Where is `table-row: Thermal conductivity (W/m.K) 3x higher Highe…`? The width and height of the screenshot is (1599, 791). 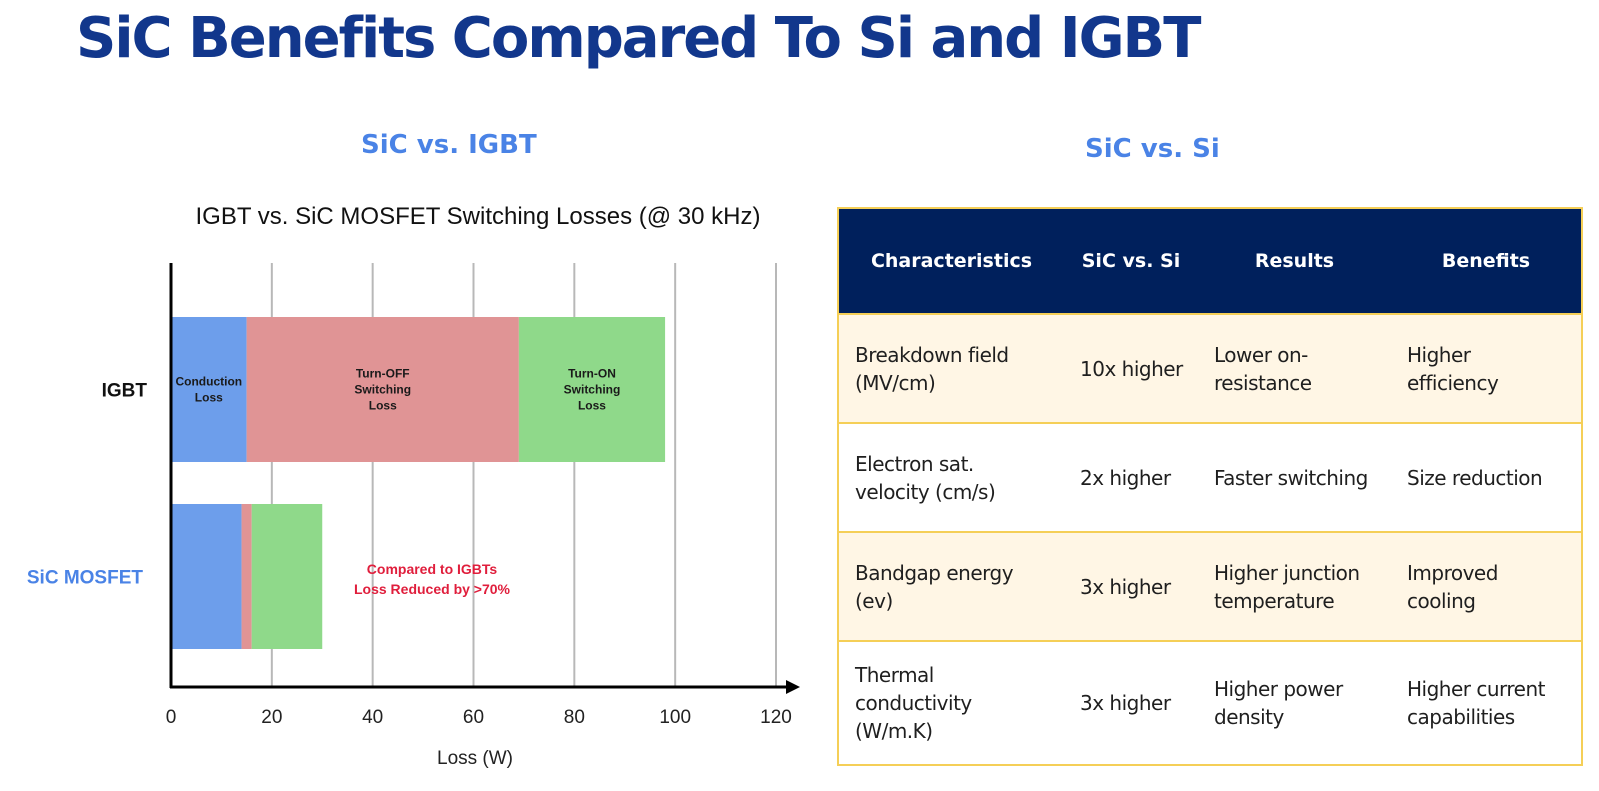 table-row: Thermal conductivity (W/m.K) 3x higher Highe… is located at coordinates (1210, 702).